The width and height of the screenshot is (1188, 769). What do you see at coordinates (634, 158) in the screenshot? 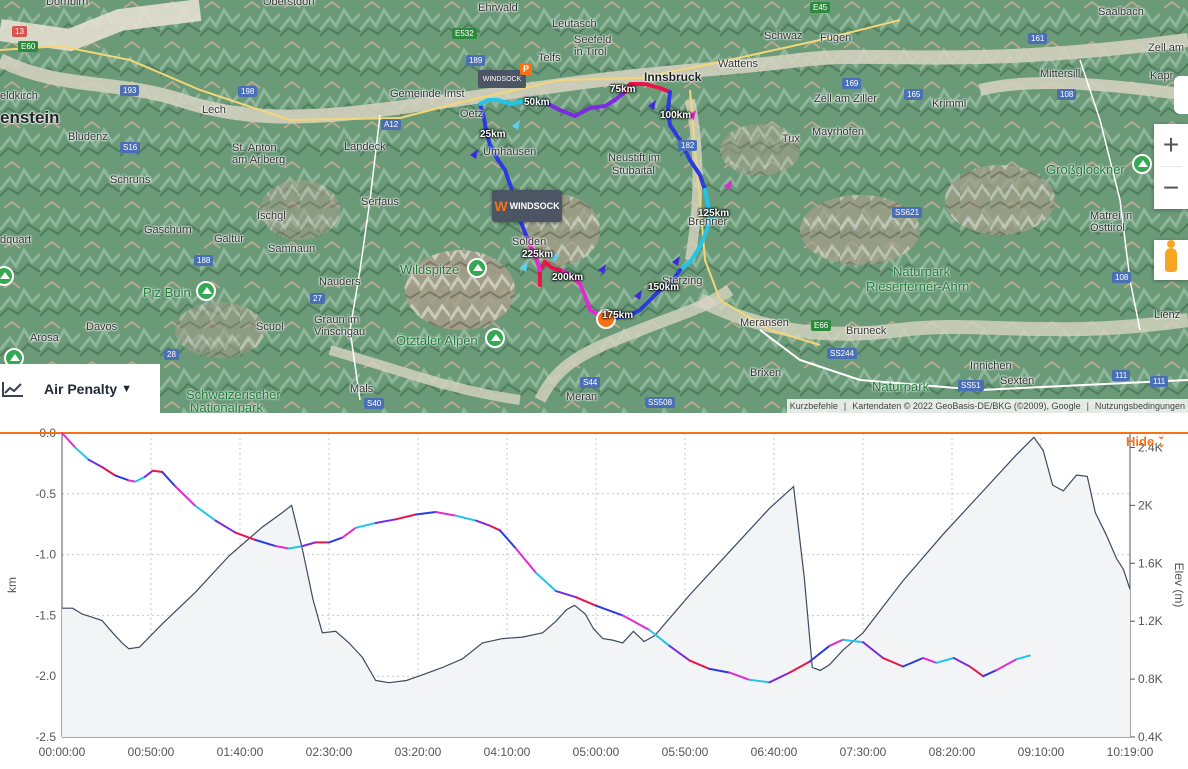
I see `place-neustift: Neustift im` at bounding box center [634, 158].